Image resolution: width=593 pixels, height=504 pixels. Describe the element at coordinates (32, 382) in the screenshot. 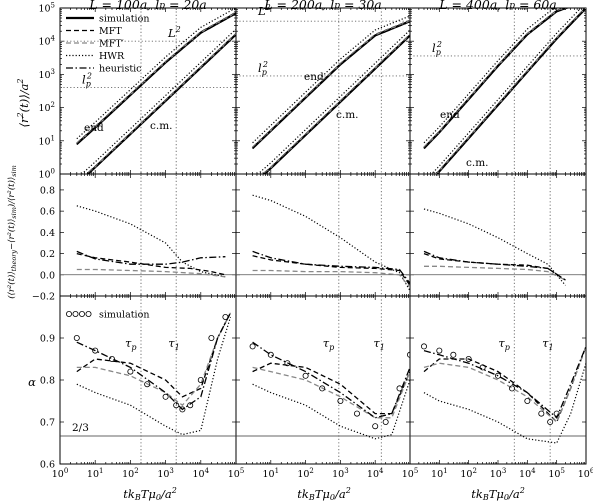

I see `y-label-alpha: α` at that location.